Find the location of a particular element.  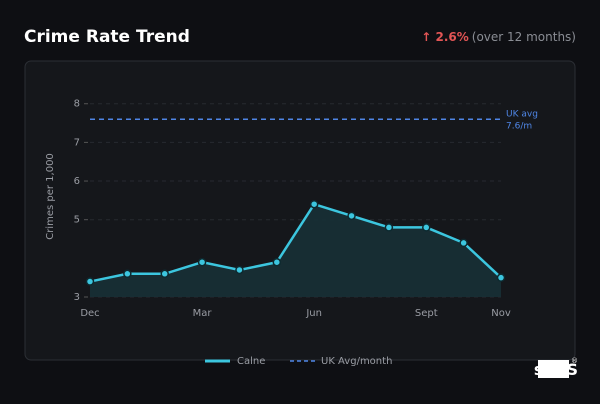

change-note: (over 12 months) is located at coordinates (524, 37).